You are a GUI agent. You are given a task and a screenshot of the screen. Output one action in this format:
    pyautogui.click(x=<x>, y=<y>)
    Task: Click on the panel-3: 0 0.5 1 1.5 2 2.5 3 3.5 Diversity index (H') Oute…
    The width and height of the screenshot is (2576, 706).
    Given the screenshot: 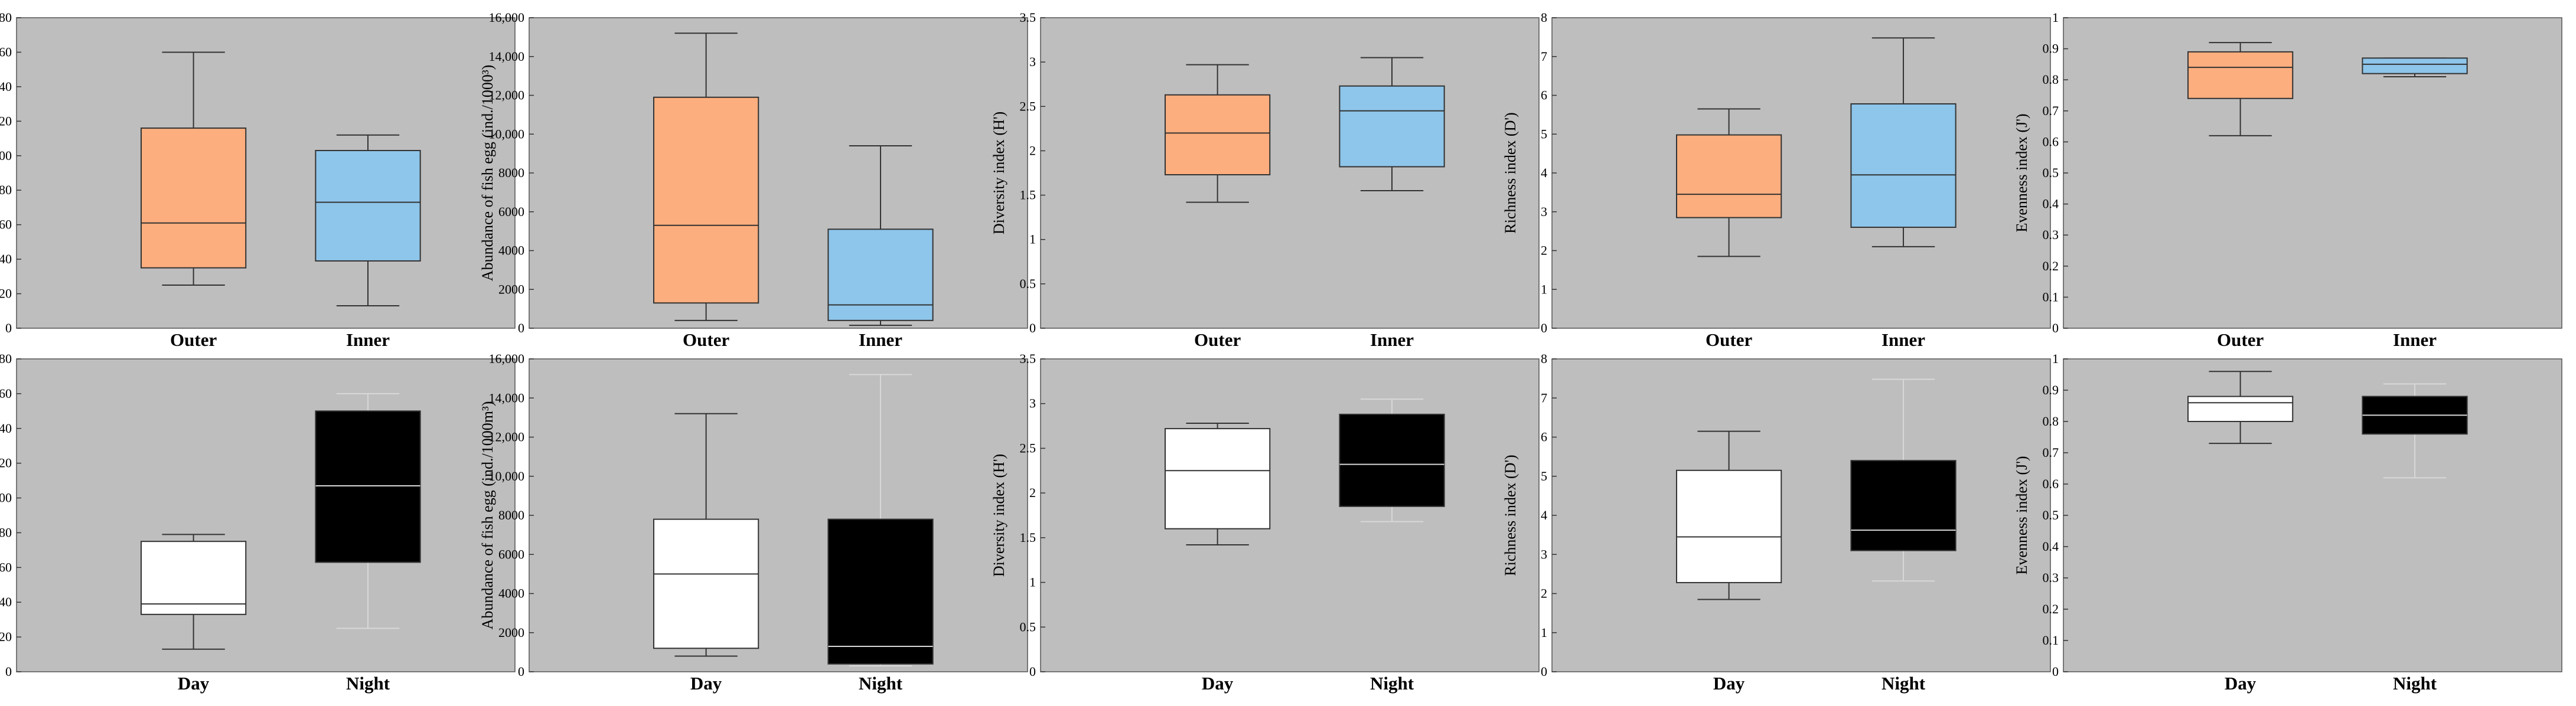 What is the action you would take?
    pyautogui.click(x=1265, y=180)
    